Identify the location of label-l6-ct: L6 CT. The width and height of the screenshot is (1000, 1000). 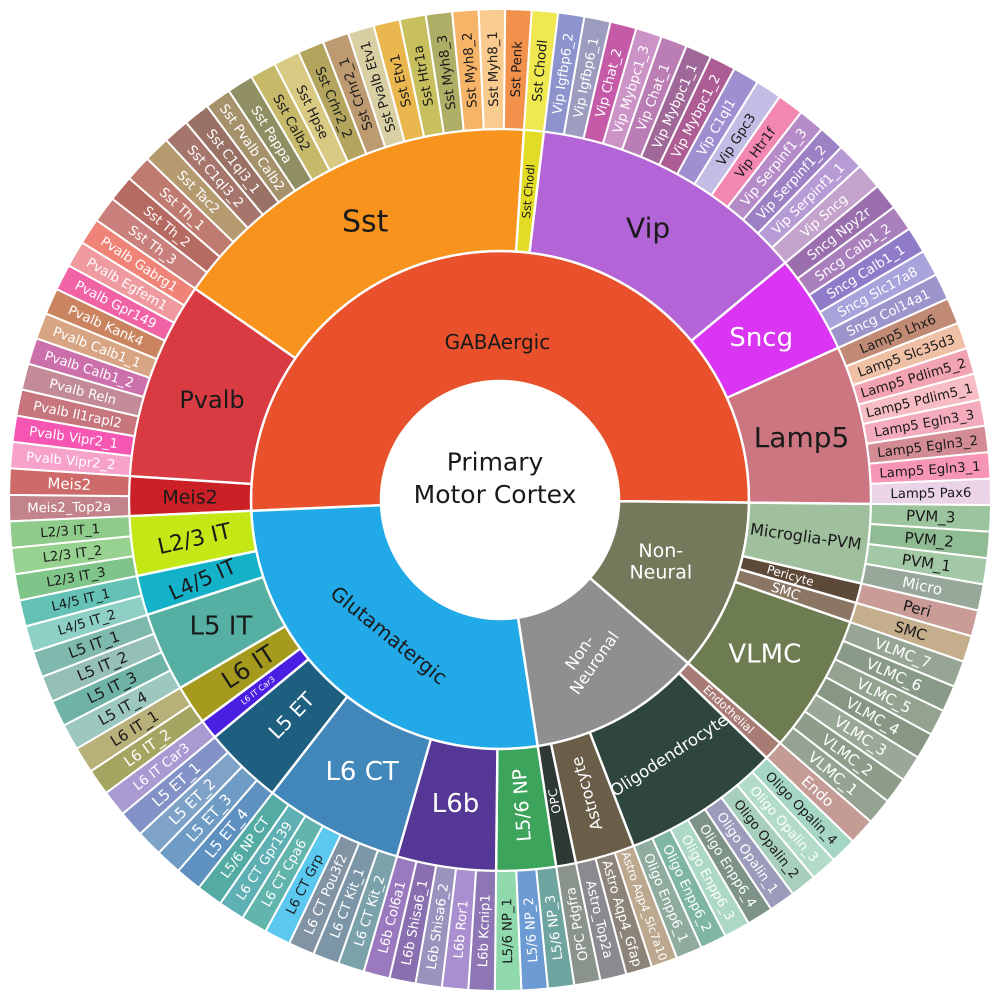
(361, 772).